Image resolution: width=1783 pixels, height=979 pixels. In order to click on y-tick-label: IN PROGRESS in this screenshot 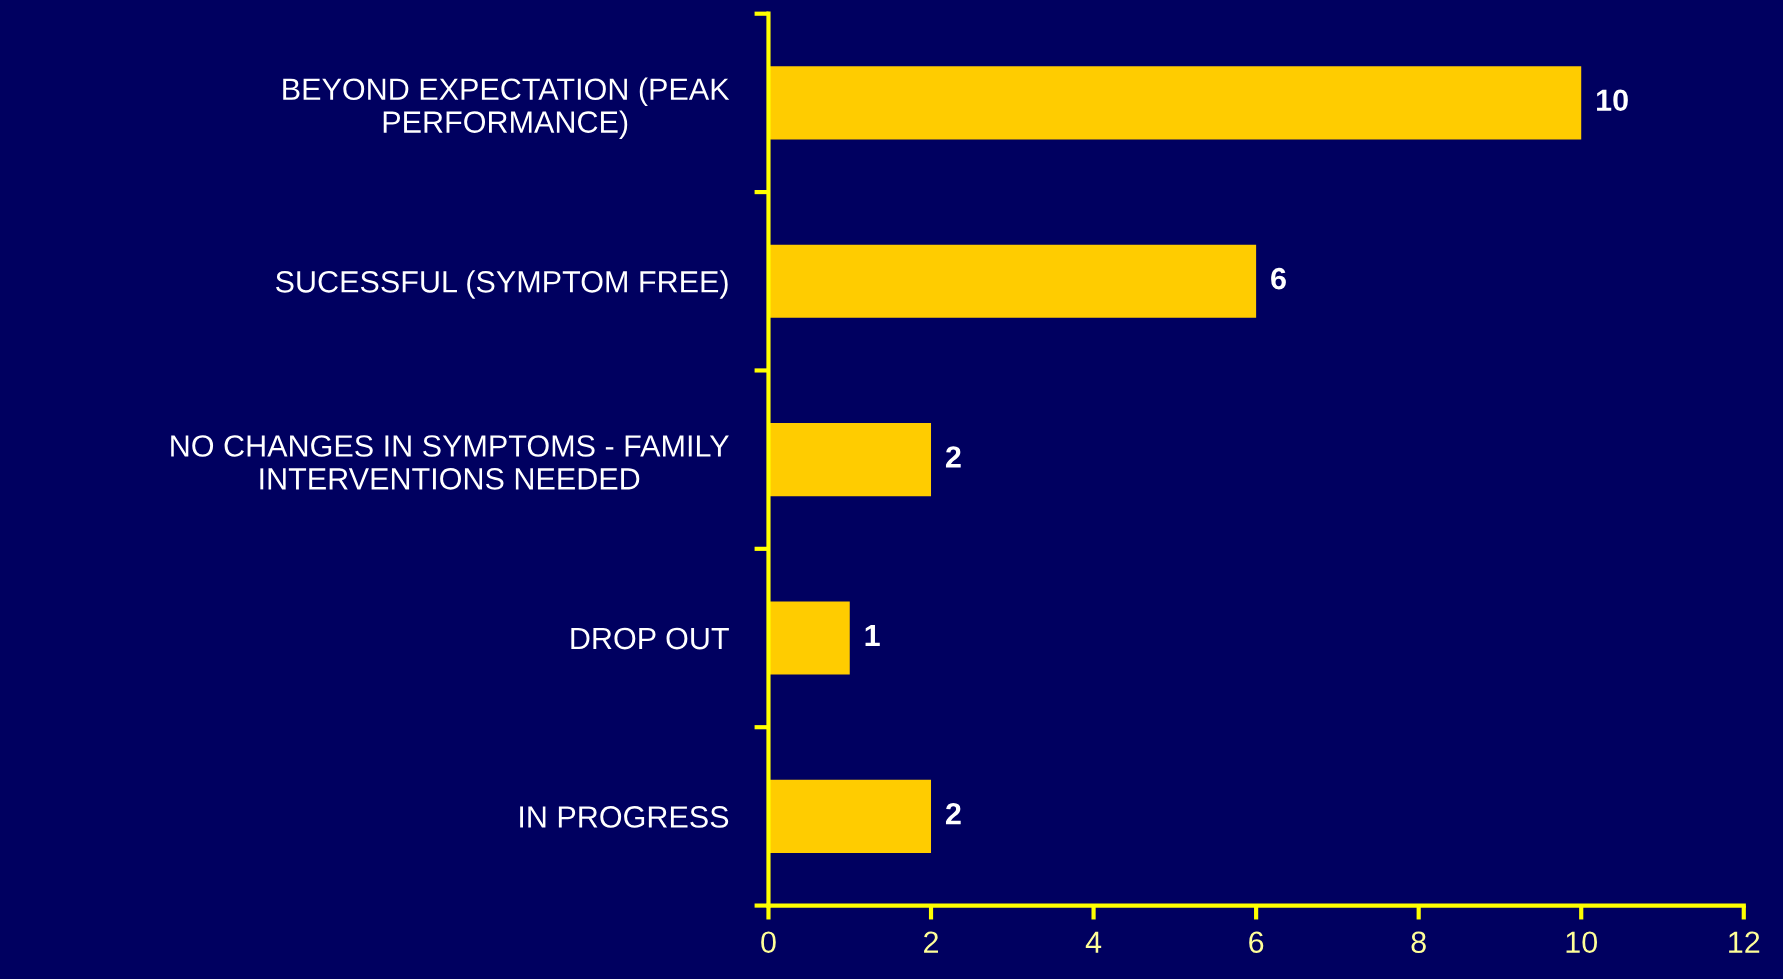, I will do `click(624, 817)`.